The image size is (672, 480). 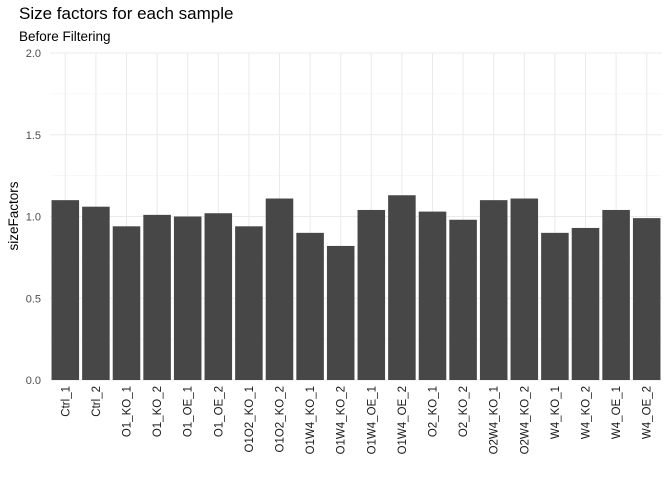 What do you see at coordinates (158, 411) in the screenshot?
I see `x-tick-label: O1_KO_2` at bounding box center [158, 411].